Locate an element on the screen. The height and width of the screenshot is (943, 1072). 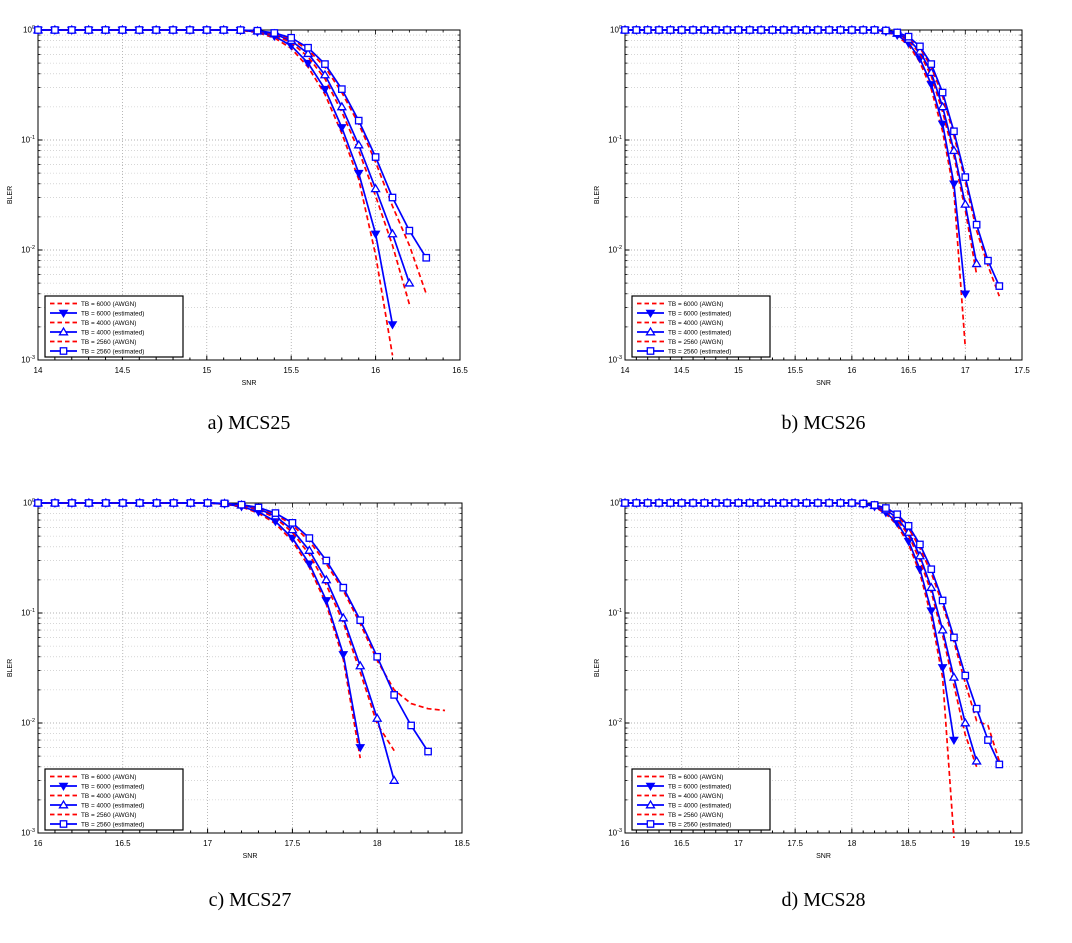
subplot-d-caption: d) MCS28 is located at coordinates (823, 900).